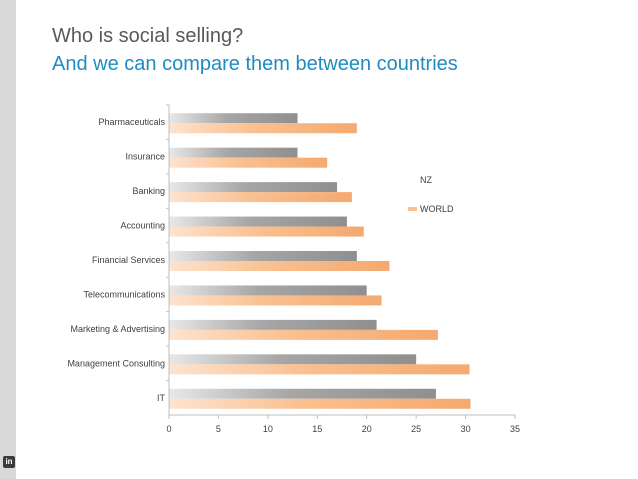 The width and height of the screenshot is (638, 479). What do you see at coordinates (437, 209) in the screenshot?
I see `legend-label-world: WORLD` at bounding box center [437, 209].